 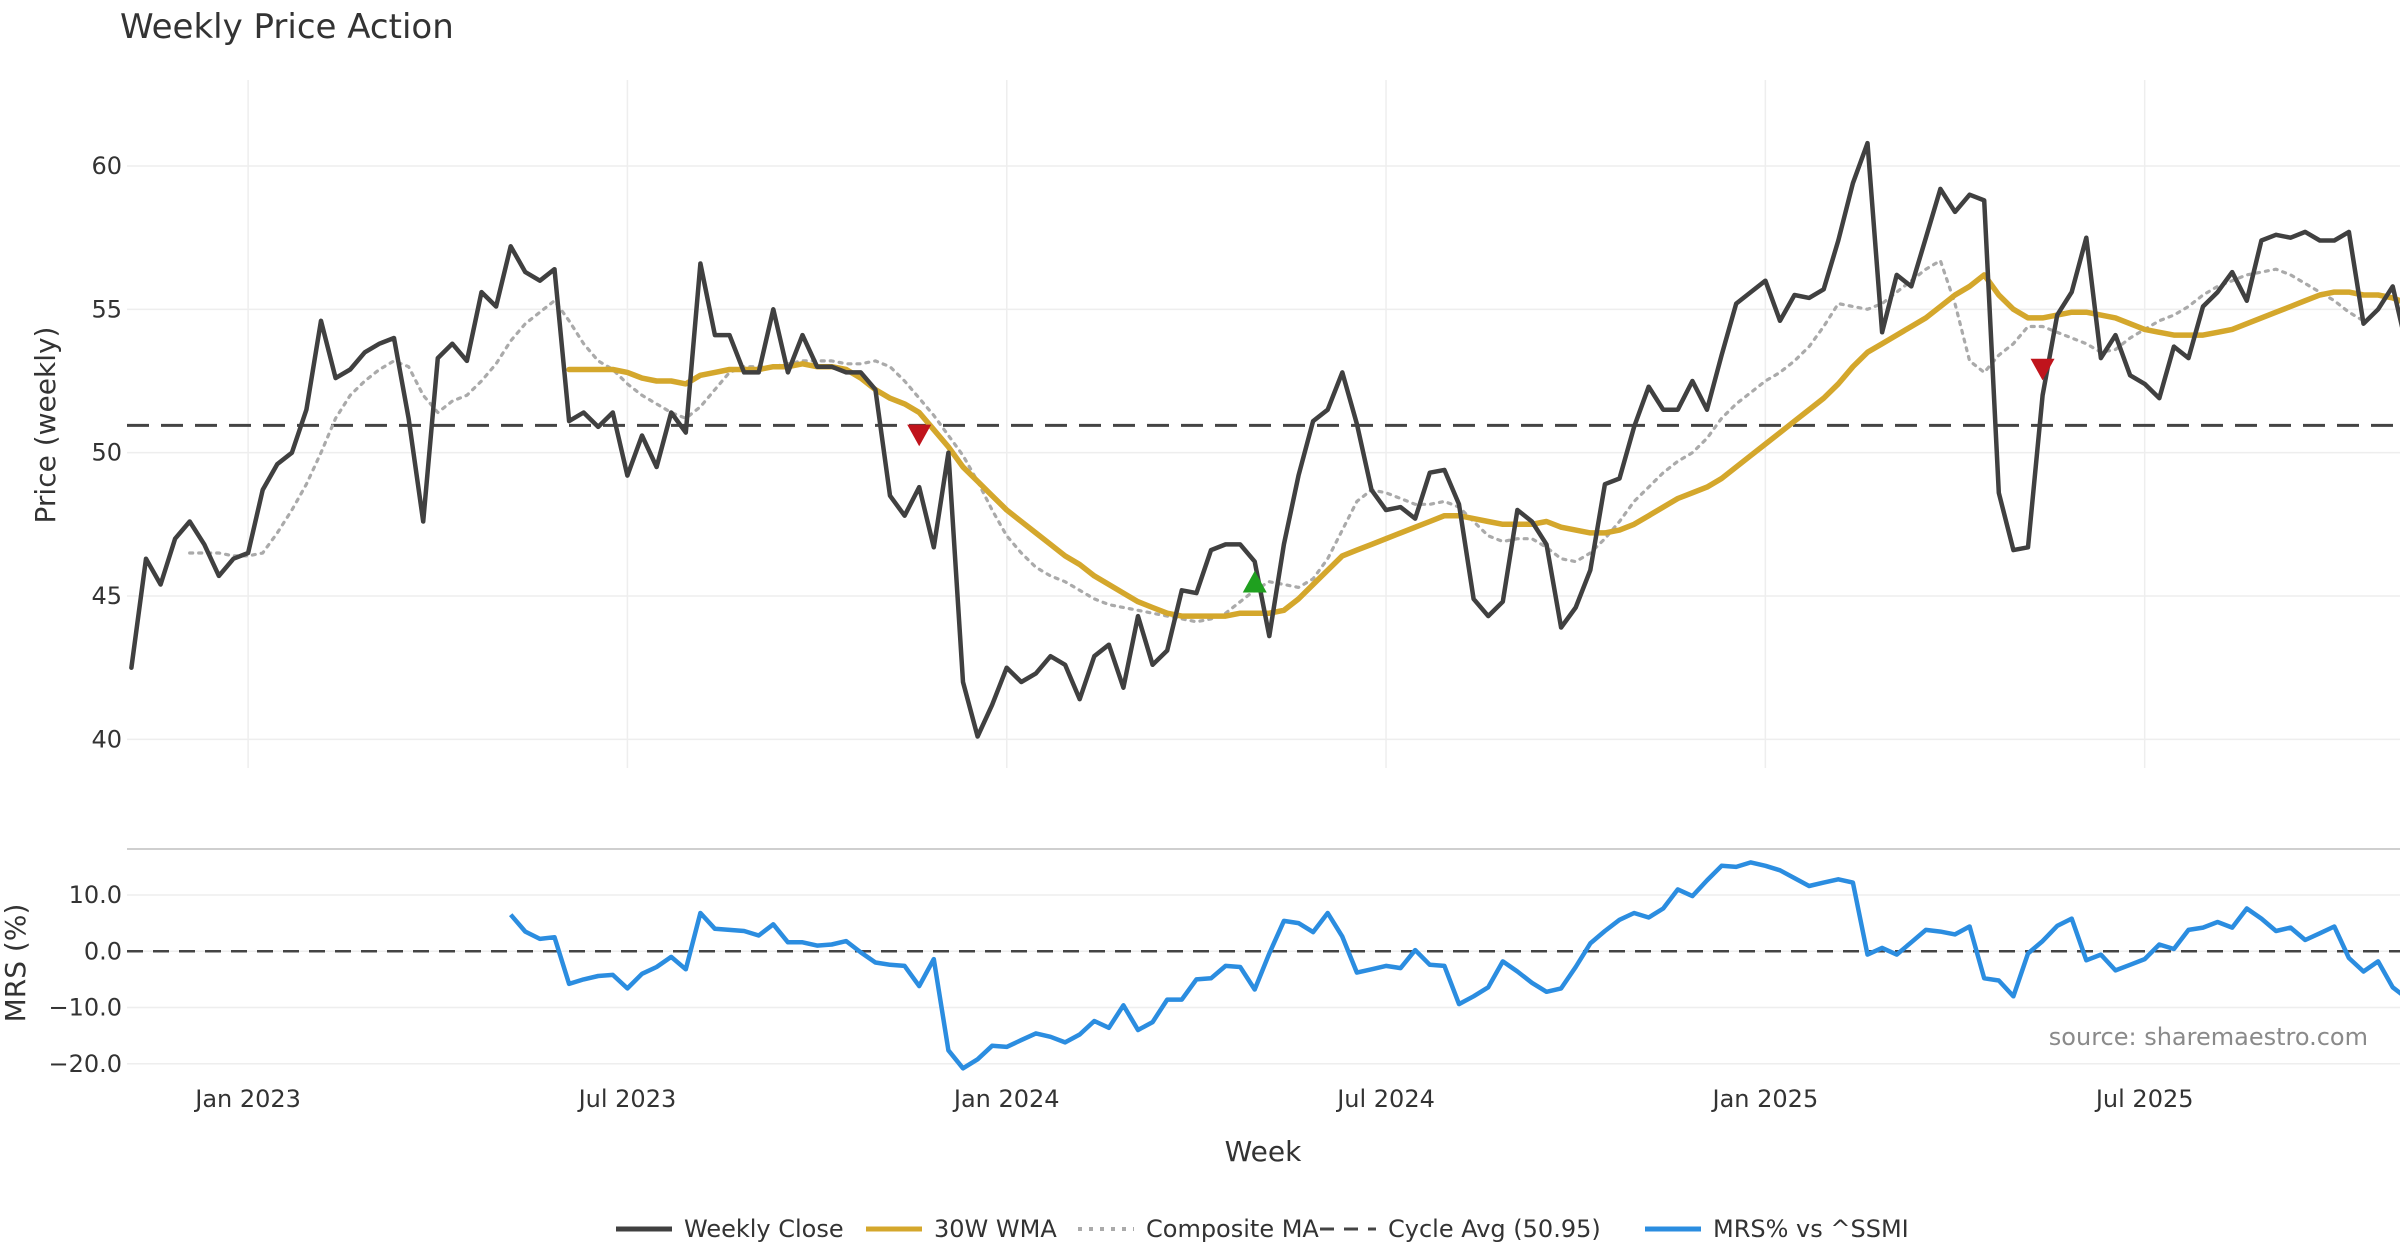 What do you see at coordinates (627, 1099) in the screenshot?
I see `x-tick-label: Jul 2023` at bounding box center [627, 1099].